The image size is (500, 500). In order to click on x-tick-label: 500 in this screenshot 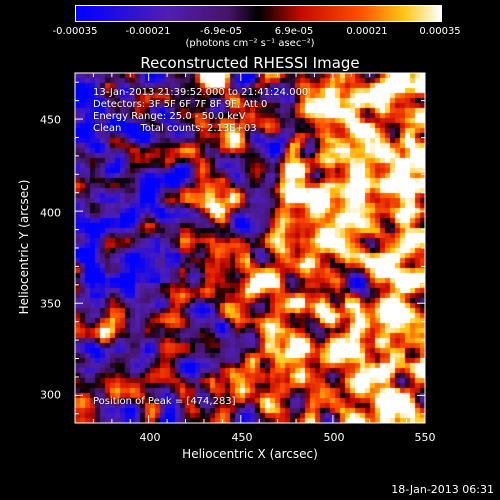, I will do `click(334, 437)`.